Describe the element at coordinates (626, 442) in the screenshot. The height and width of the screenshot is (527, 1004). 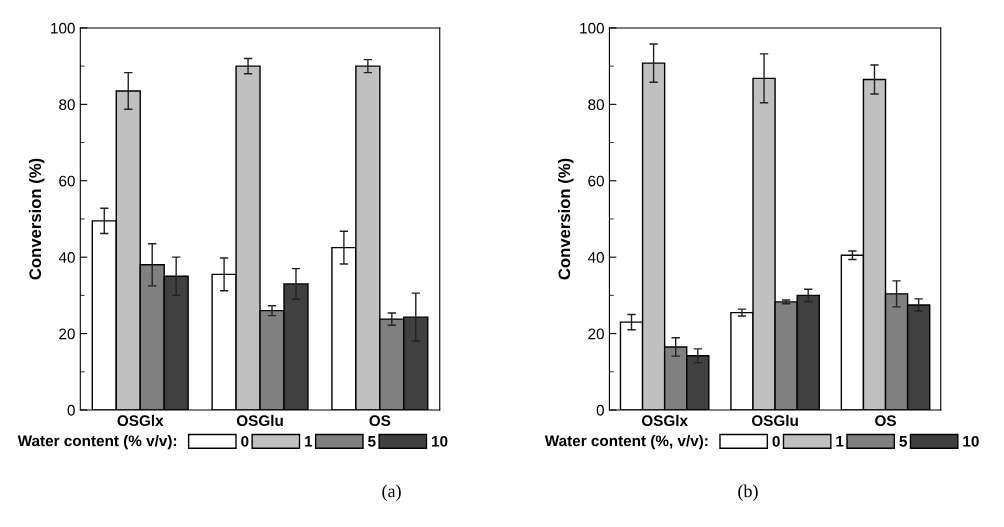
I see `legend-title: Water content (%, v/v):` at that location.